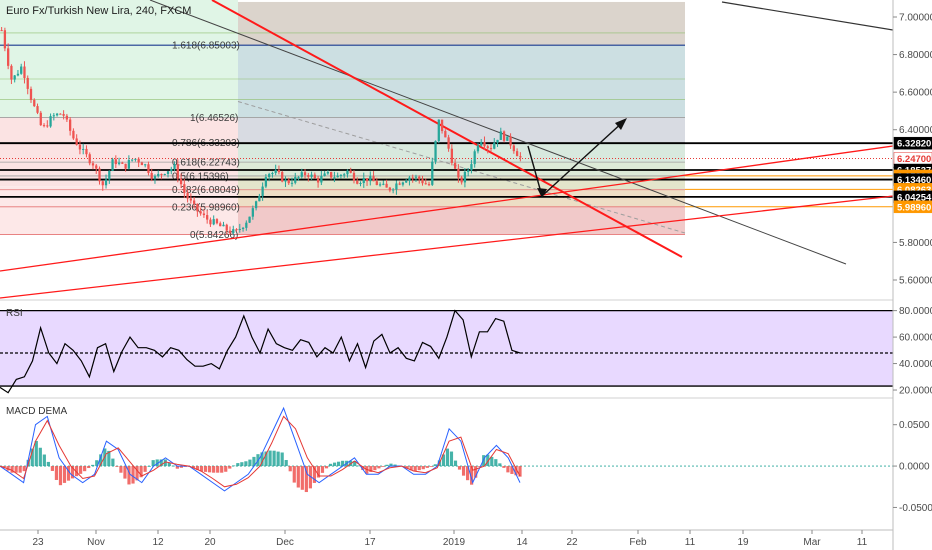 The width and height of the screenshot is (932, 550). I want to click on macd-tick-label: 0.0500, so click(914, 425).